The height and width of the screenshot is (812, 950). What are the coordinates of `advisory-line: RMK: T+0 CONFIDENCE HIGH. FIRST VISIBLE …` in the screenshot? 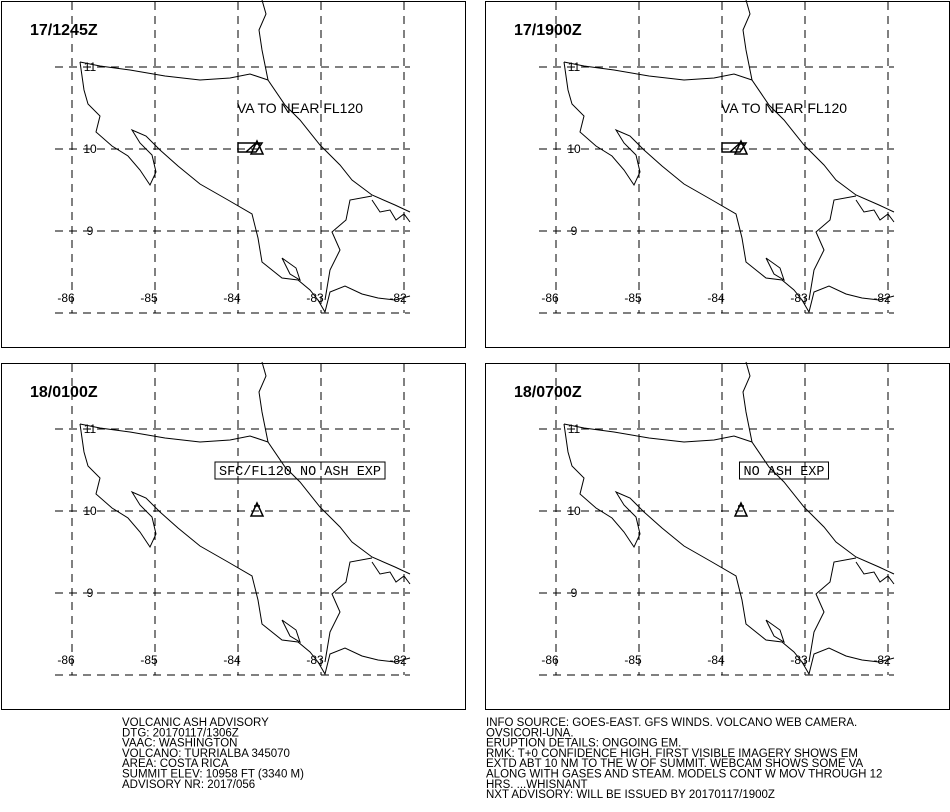 It's located at (672, 754).